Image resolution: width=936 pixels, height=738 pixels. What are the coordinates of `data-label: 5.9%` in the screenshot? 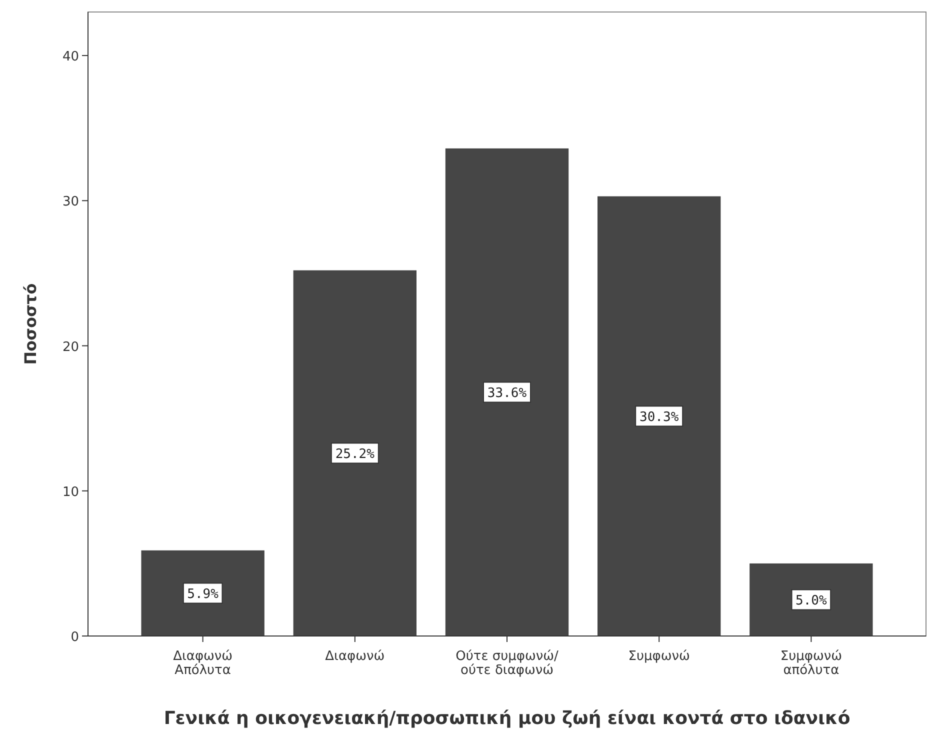 It's located at (203, 594).